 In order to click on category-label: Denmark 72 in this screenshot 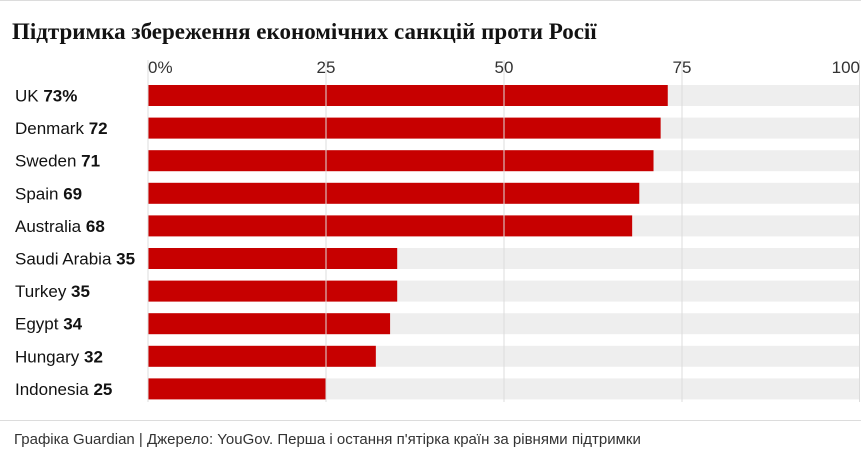, I will do `click(61, 128)`.